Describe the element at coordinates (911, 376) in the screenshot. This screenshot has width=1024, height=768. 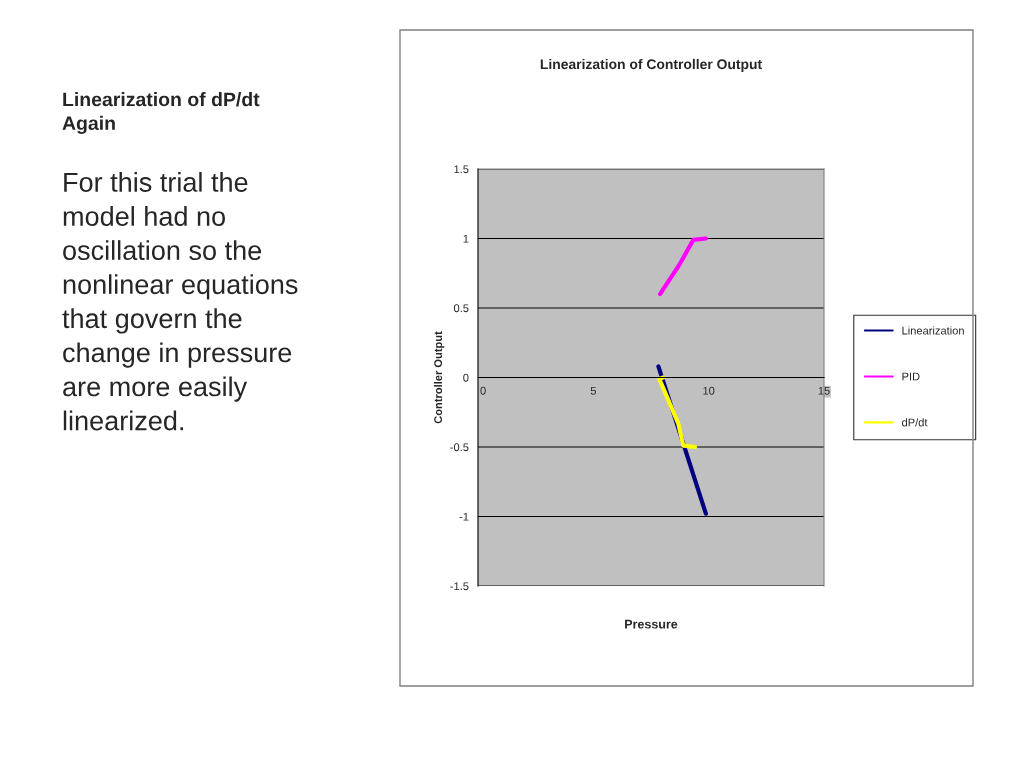
I see `legend-label: PID` at that location.